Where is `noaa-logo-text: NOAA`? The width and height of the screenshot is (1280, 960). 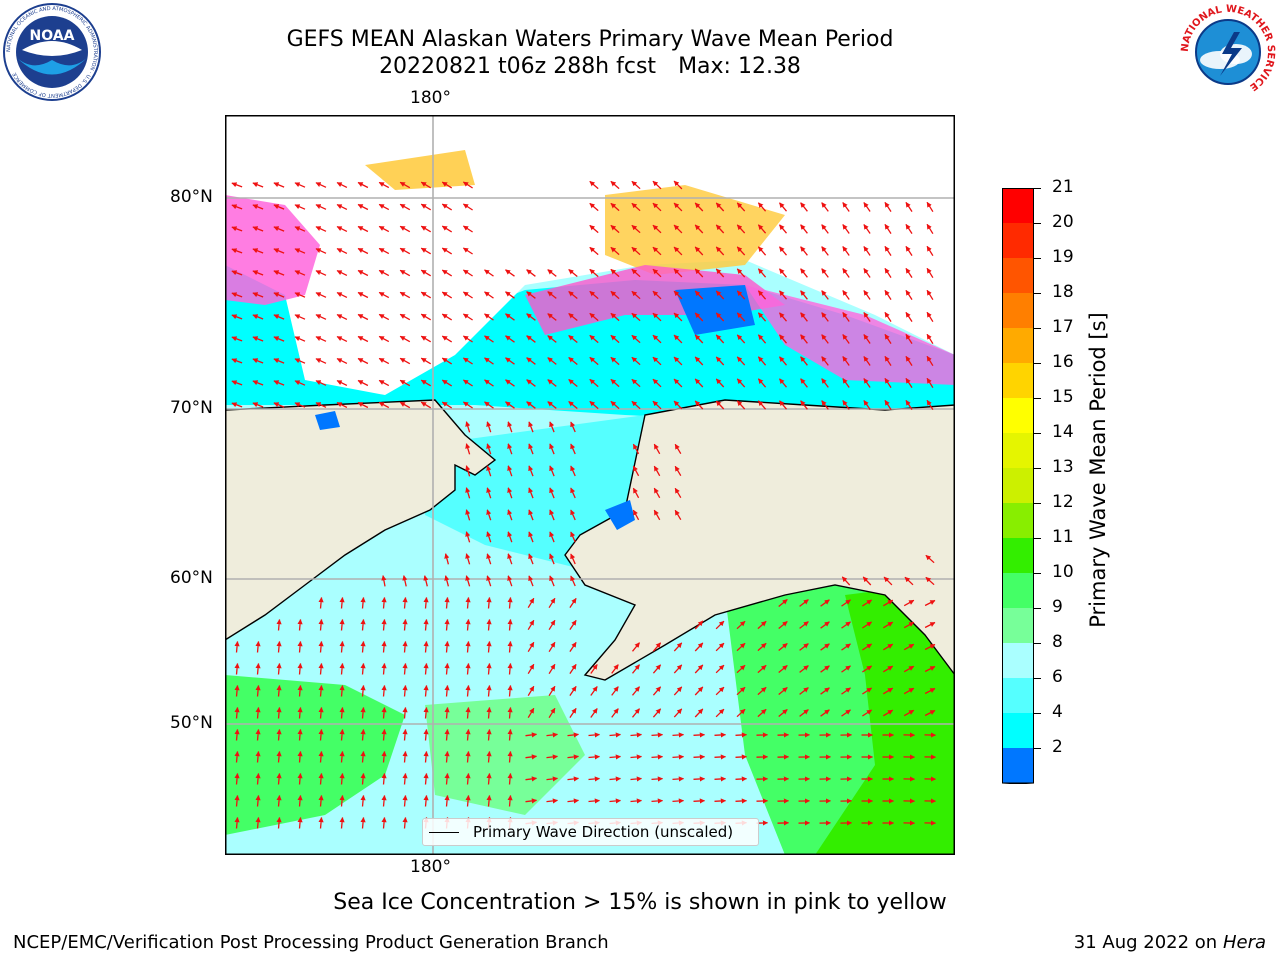 noaa-logo-text: NOAA is located at coordinates (52, 36).